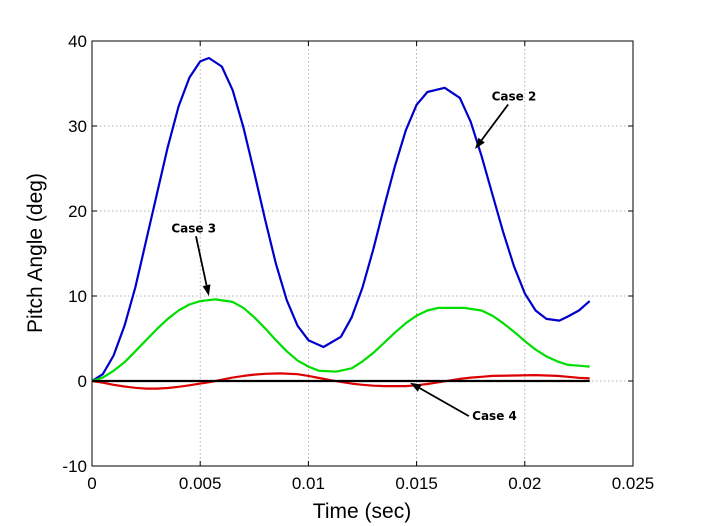 The width and height of the screenshot is (701, 526). I want to click on x-axis-label: Time (sec), so click(362, 511).